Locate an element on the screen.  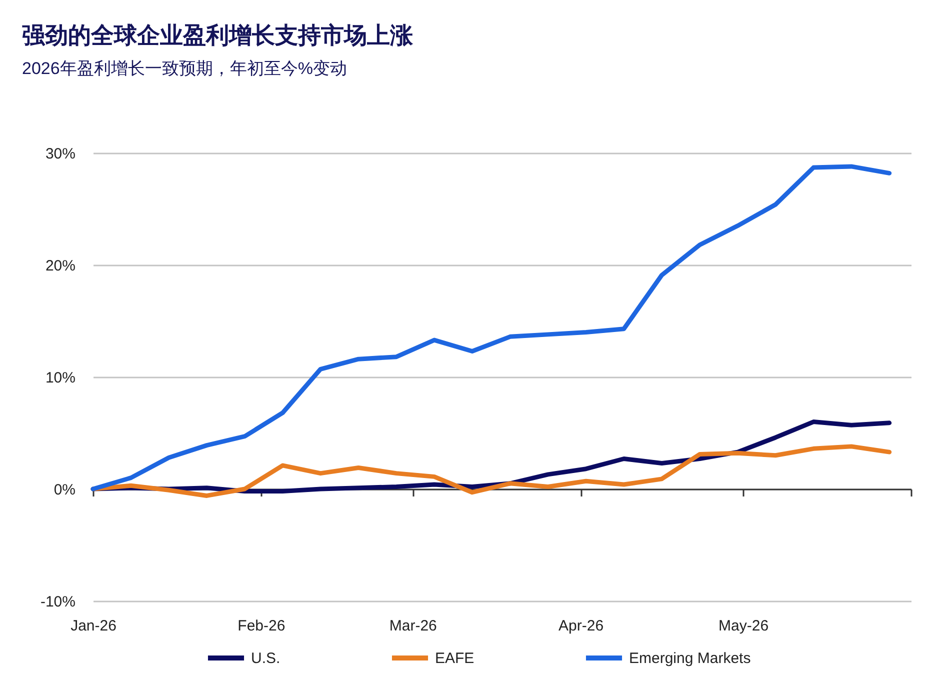
chart-title: 强劲的全球企业盈利增长支持市场上涨 is located at coordinates (217, 35).